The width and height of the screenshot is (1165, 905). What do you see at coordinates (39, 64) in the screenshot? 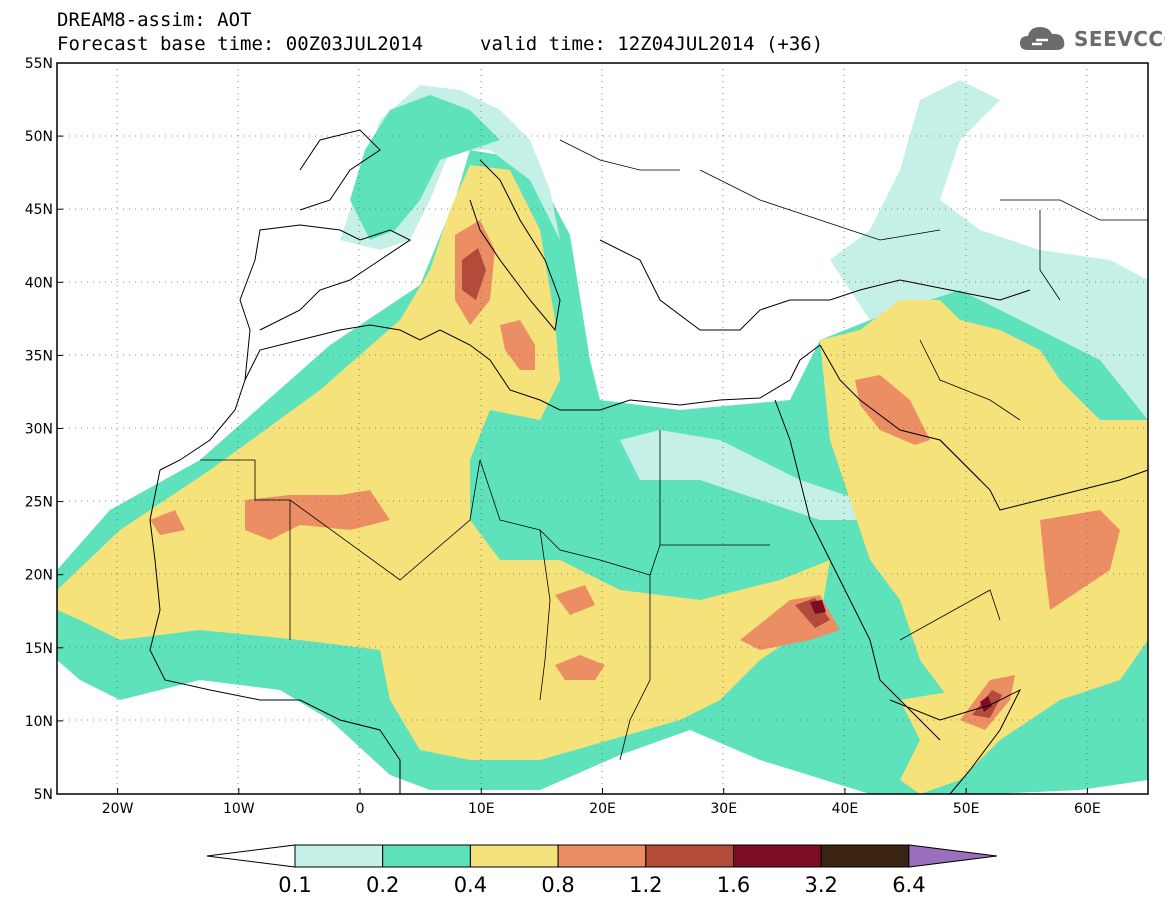
I see `lat-tick-label: 55N` at bounding box center [39, 64].